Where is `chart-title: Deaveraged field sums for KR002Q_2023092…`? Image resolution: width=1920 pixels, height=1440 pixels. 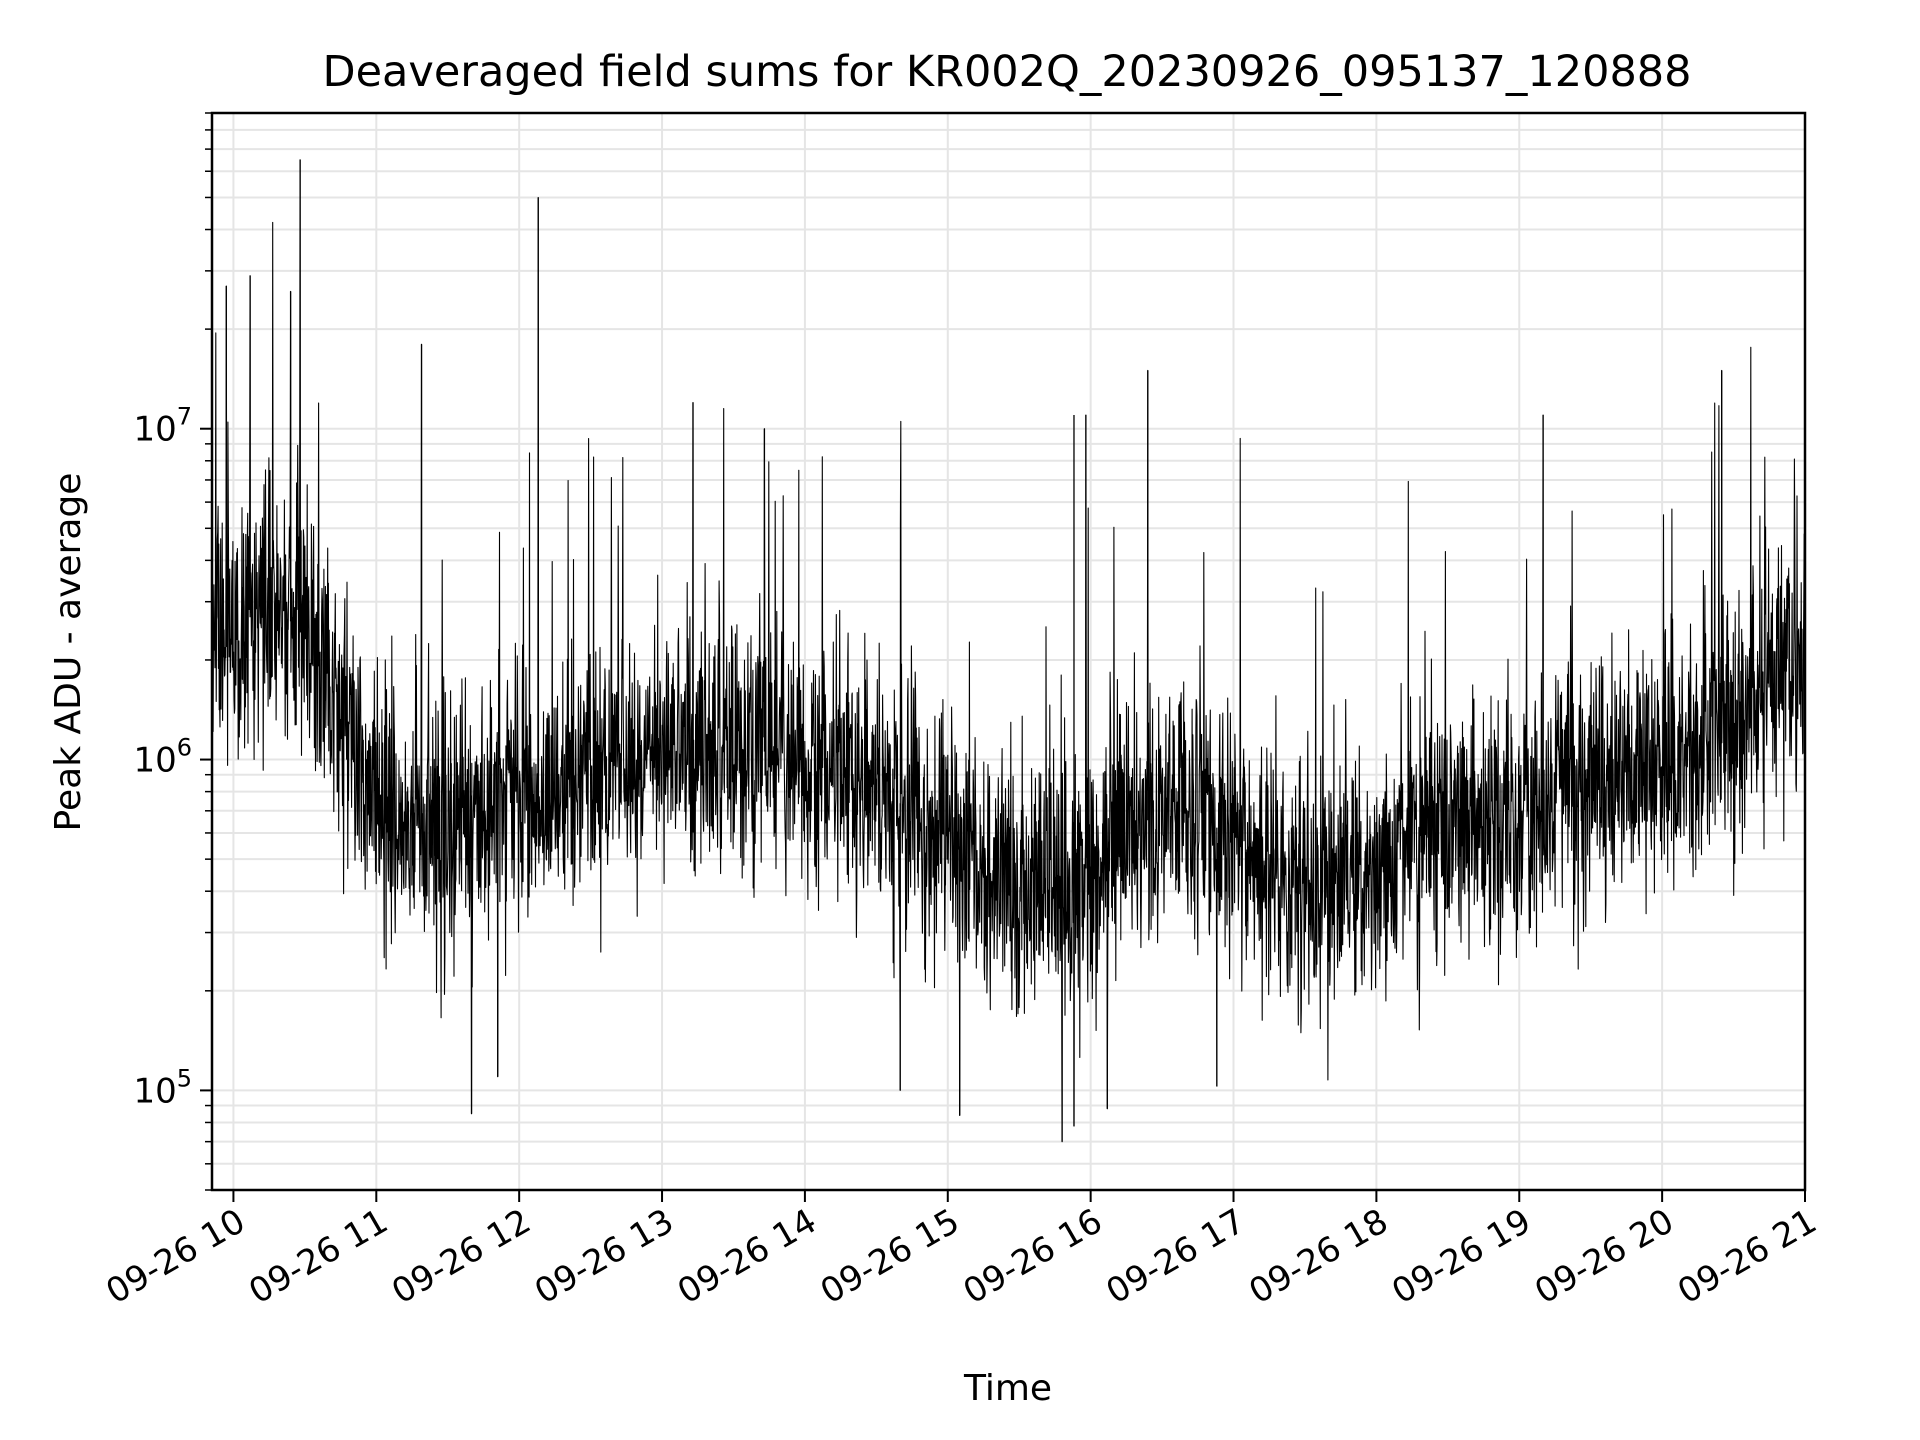
chart-title: Deaveraged field sums for KR002Q_2023092… is located at coordinates (1006, 72).